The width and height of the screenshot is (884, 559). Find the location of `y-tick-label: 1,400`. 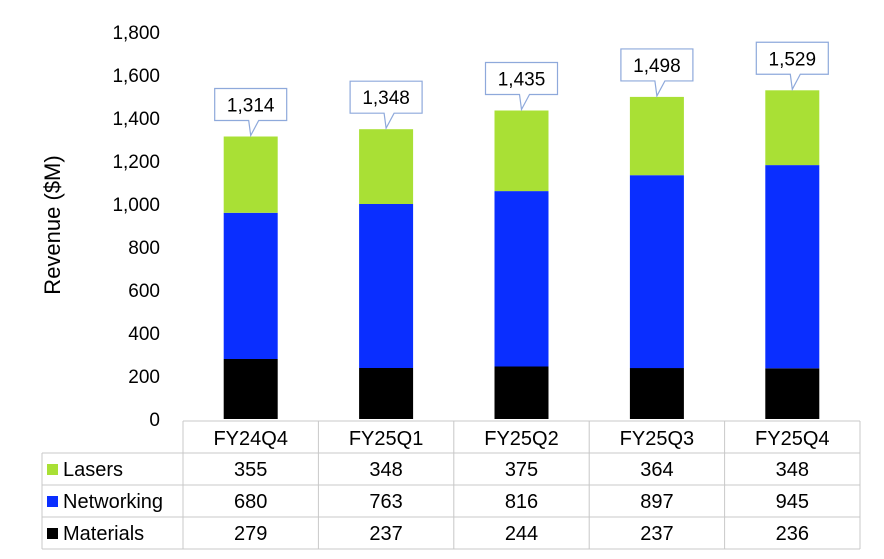

y-tick-label: 1,400 is located at coordinates (136, 119).